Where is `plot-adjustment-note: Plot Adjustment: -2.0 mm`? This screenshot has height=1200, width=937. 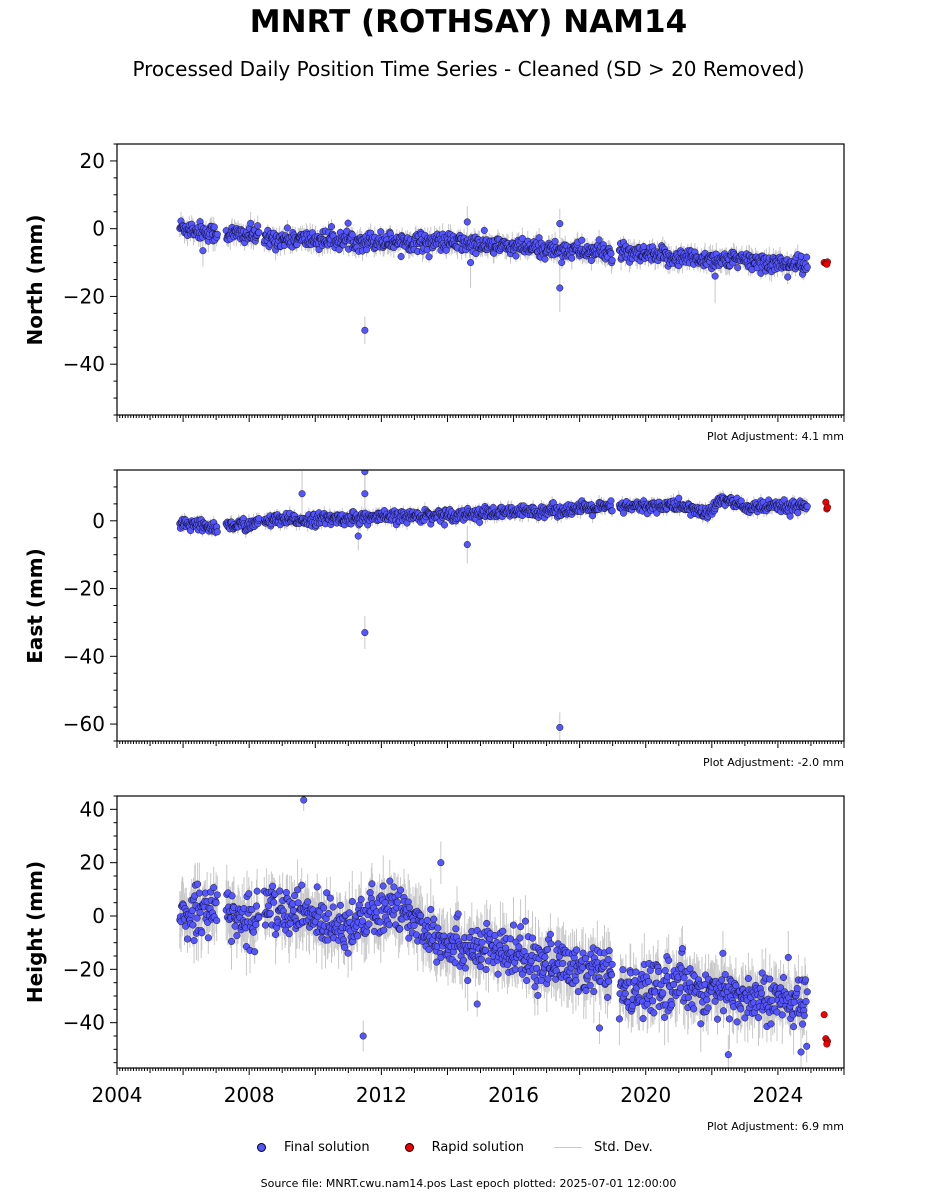 plot-adjustment-note: Plot Adjustment: -2.0 mm is located at coordinates (773, 762).